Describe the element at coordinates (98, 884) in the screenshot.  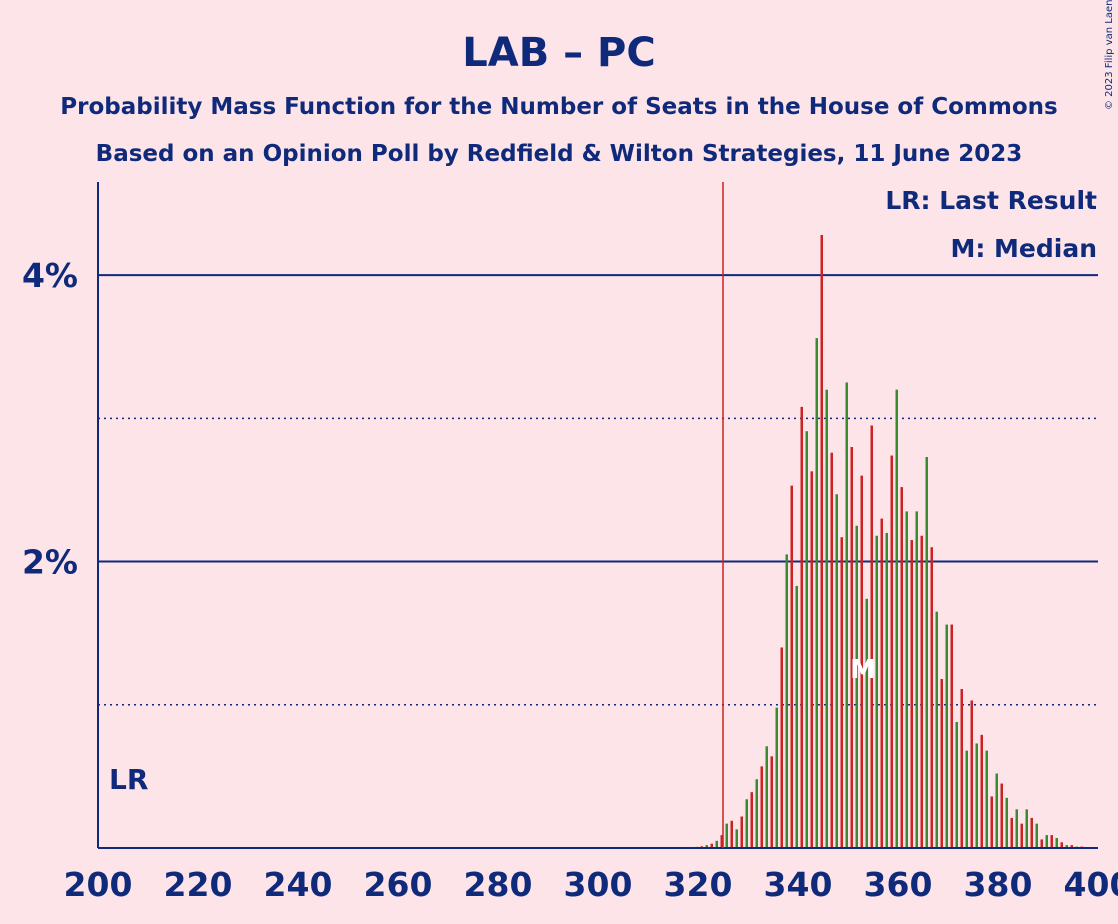
I see `x-tick-label: 200` at that location.